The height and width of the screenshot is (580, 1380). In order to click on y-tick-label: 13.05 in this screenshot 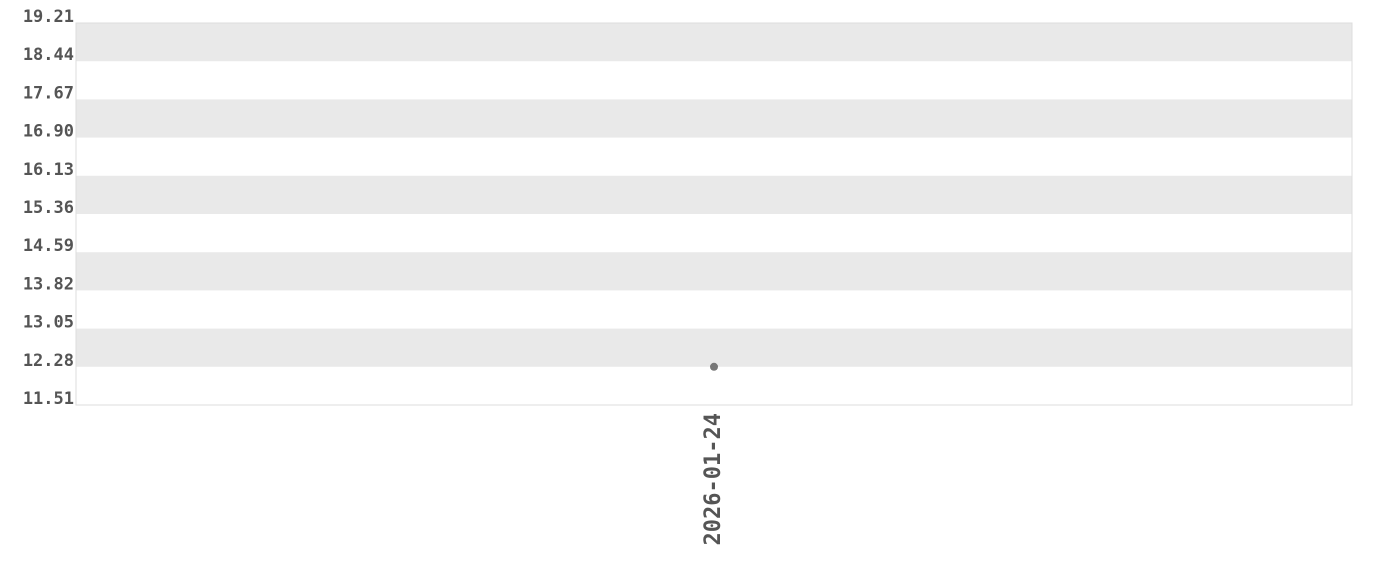, I will do `click(48, 323)`.